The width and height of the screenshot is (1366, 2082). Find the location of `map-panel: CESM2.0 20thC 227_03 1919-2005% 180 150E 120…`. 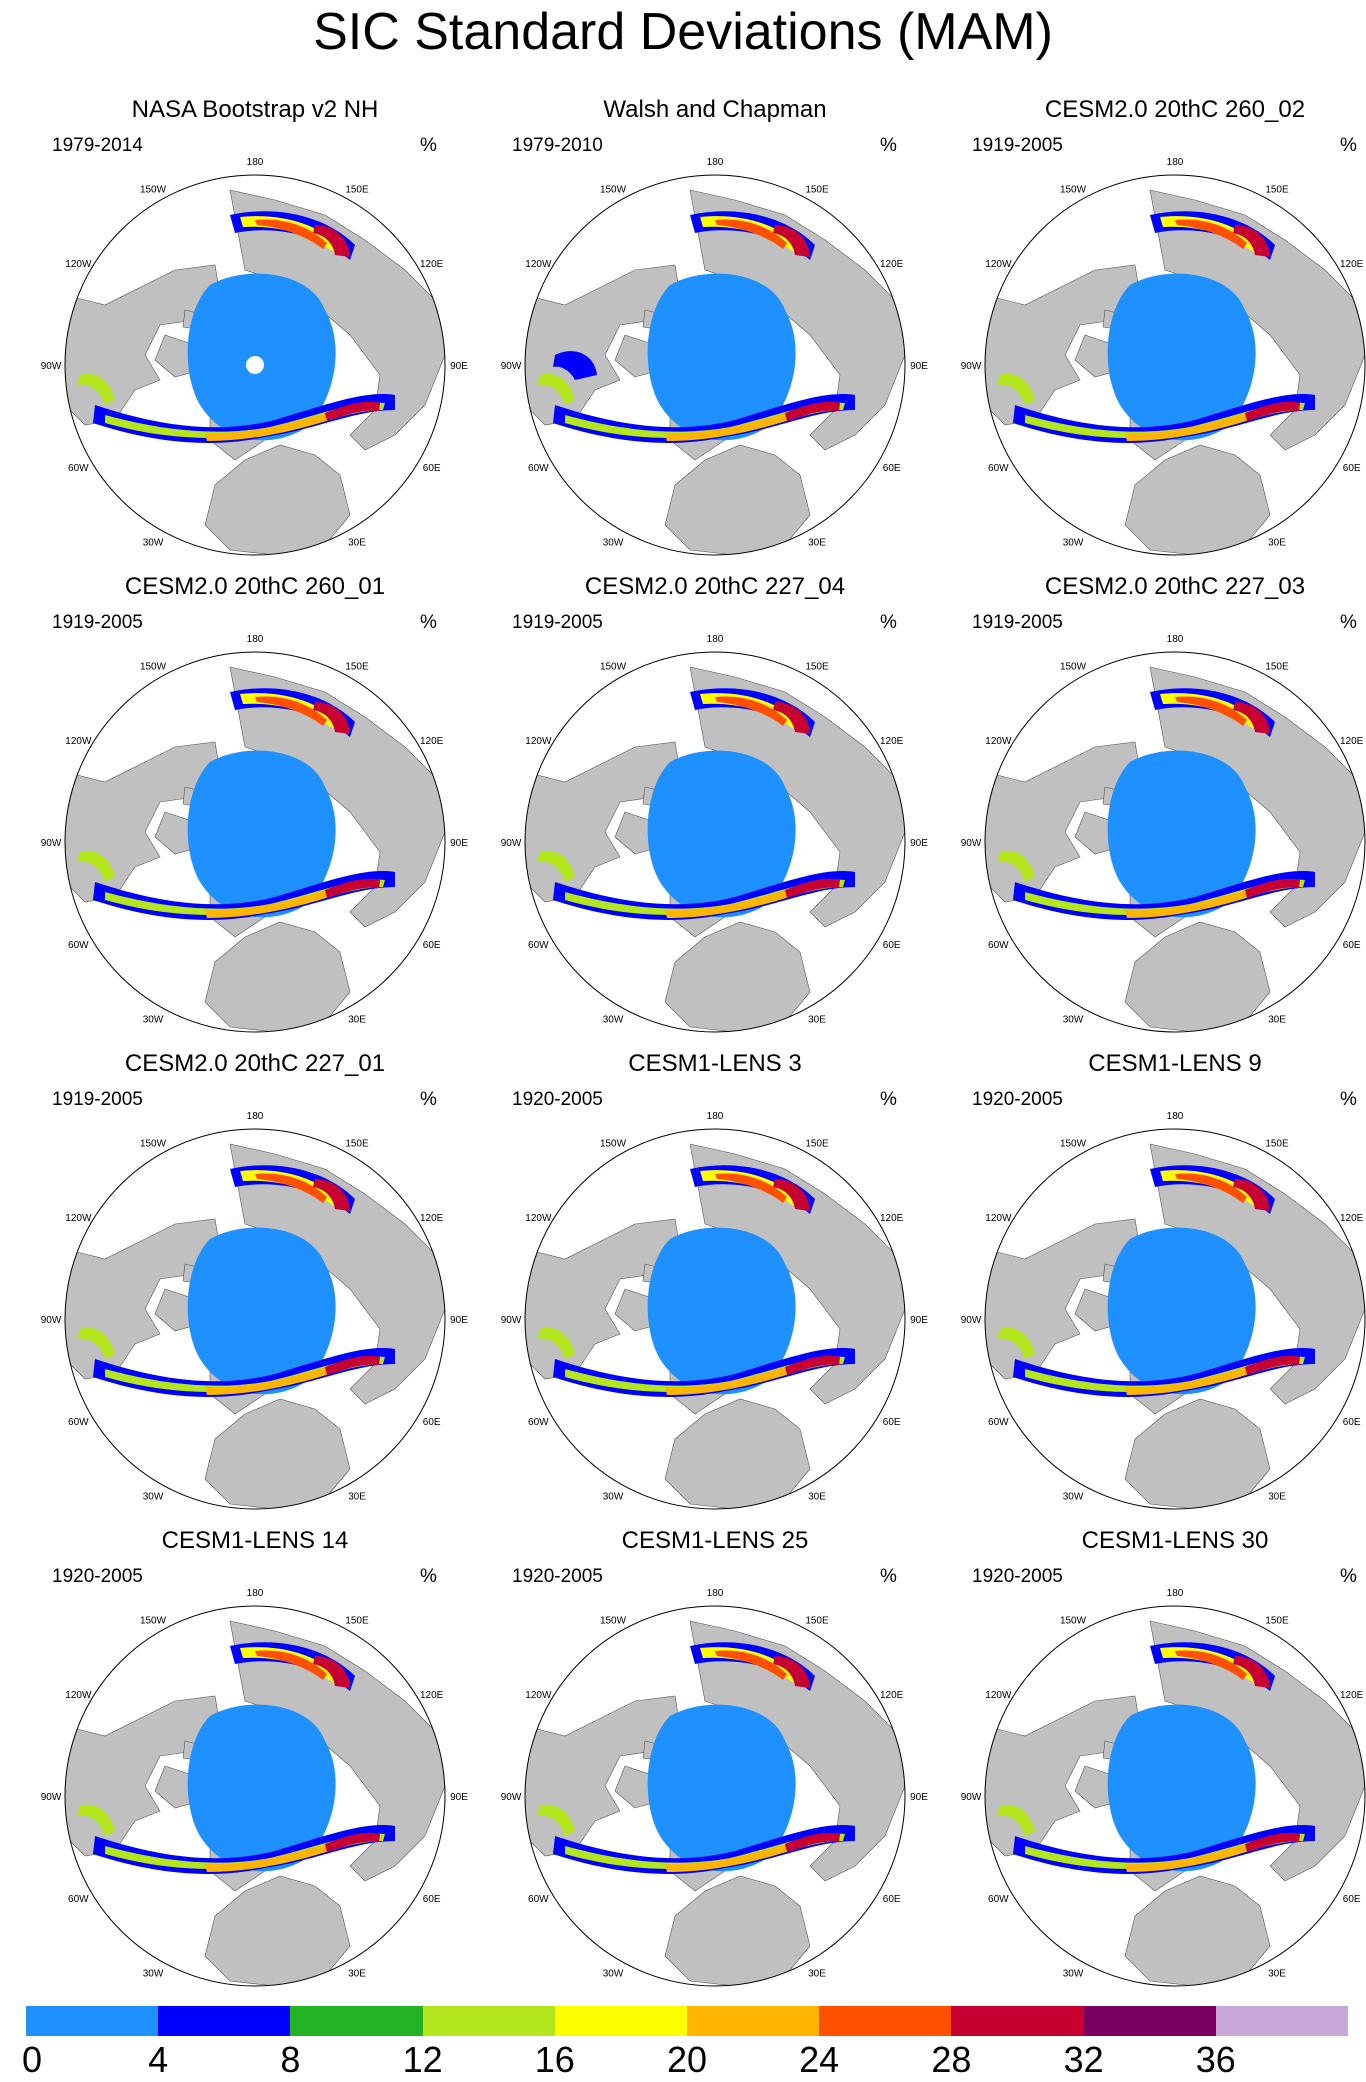

map-panel: CESM2.0 20thC 227_03 1919-2005% 180 150E 120… is located at coordinates (1155, 807).